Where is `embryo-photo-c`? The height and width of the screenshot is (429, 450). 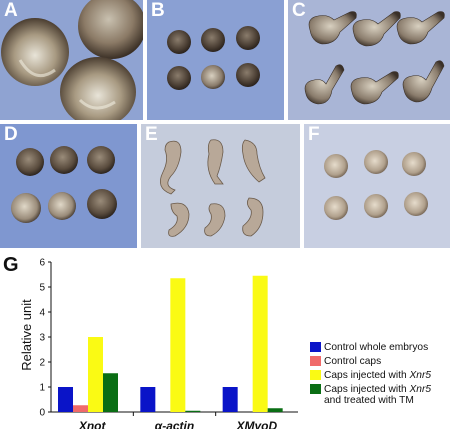
embryo-photo-c is located at coordinates (369, 60).